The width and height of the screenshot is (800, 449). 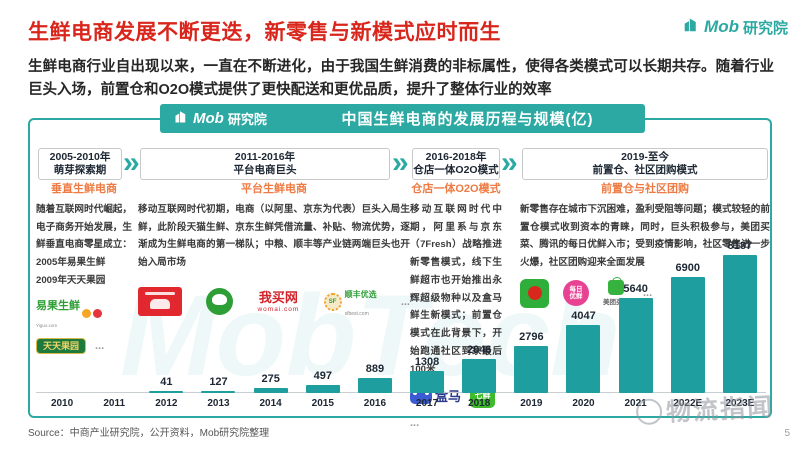 I want to click on fresh-app-logo, so click(x=534, y=293).